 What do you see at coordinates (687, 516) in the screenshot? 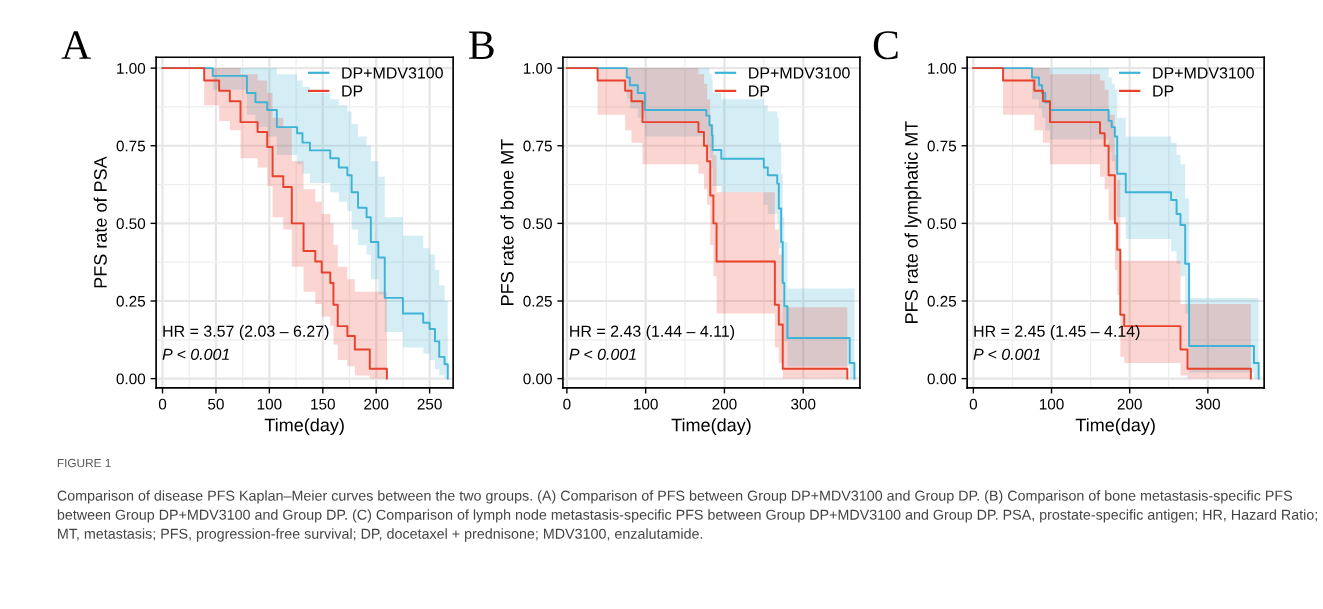
I see `text: Comparison of disease PFS Kaplan–Meier curves between the two groups. (A) Comparison of PFS between Group DP+MDV3100 and Group DP. (B) Comparison of bone metastasis-specific PFS between Group DP+MDV3100 and Group DP. (C) Comparison of lymph node metastasis-specific PFS between Group DP+MDV3100 and Group DP. PSA, prostate-specific antigen; HR, Hazard Ratio; MT, metastasis; PFS, progression-free survival; DP, docetaxel + prednisone; MDV3100, enzalutamide.` at bounding box center [687, 516].